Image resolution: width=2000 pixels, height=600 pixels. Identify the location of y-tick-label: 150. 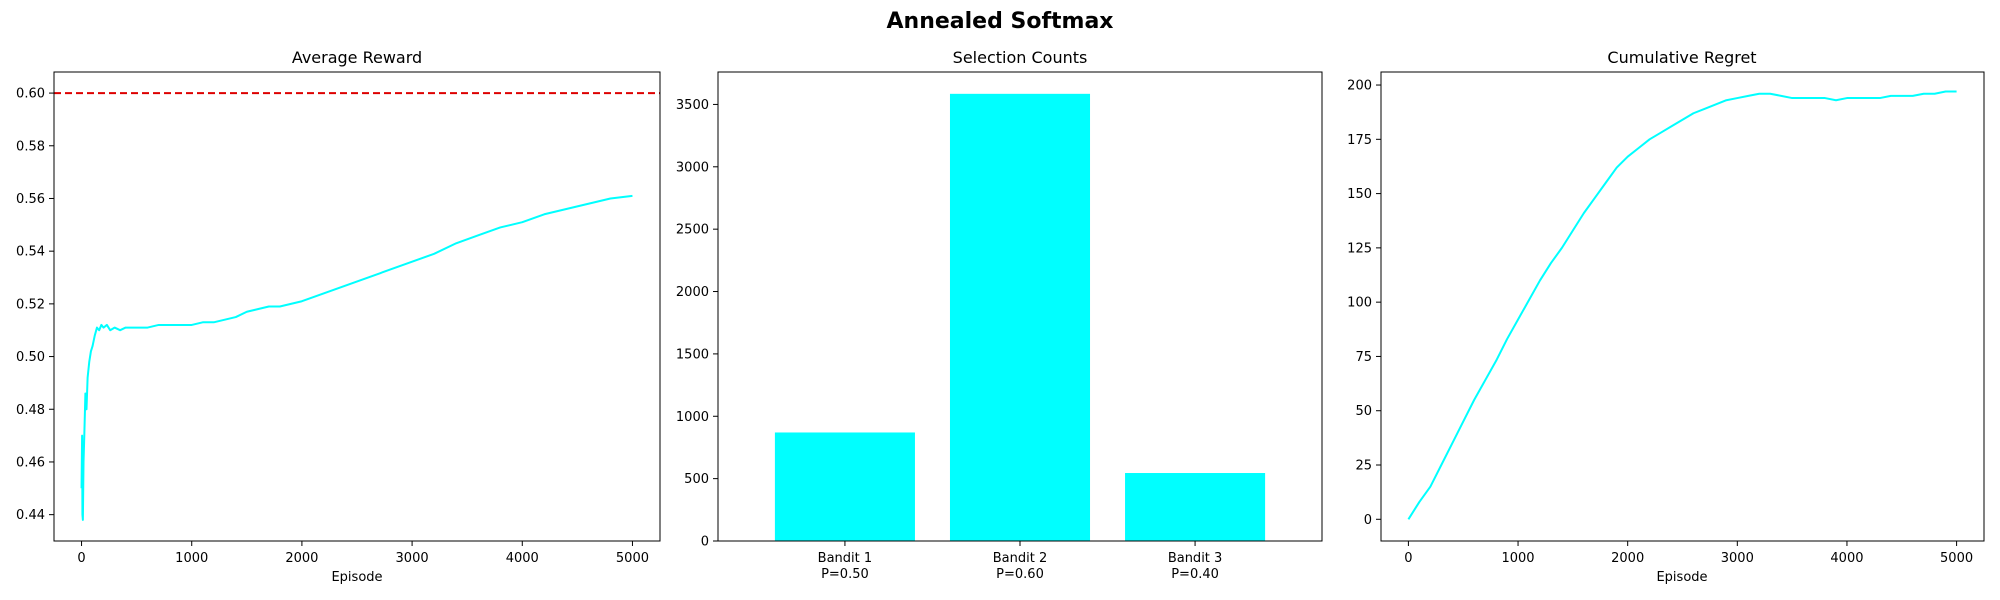
(1359, 194).